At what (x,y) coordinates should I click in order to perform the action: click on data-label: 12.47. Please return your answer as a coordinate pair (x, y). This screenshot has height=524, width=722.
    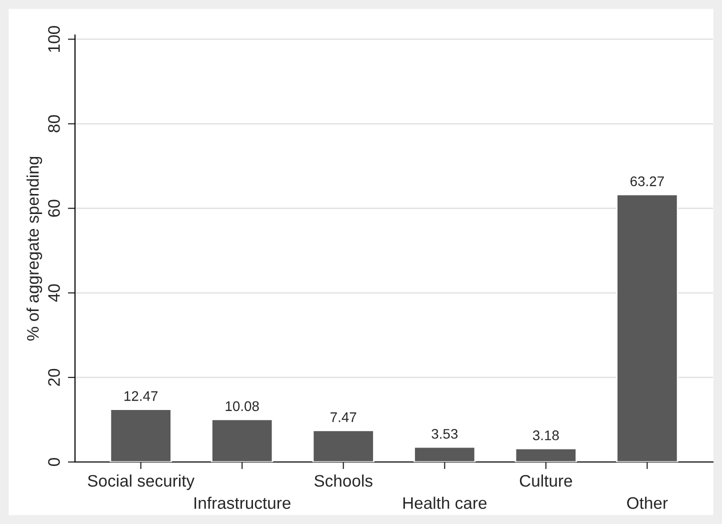
    Looking at the image, I should click on (141, 396).